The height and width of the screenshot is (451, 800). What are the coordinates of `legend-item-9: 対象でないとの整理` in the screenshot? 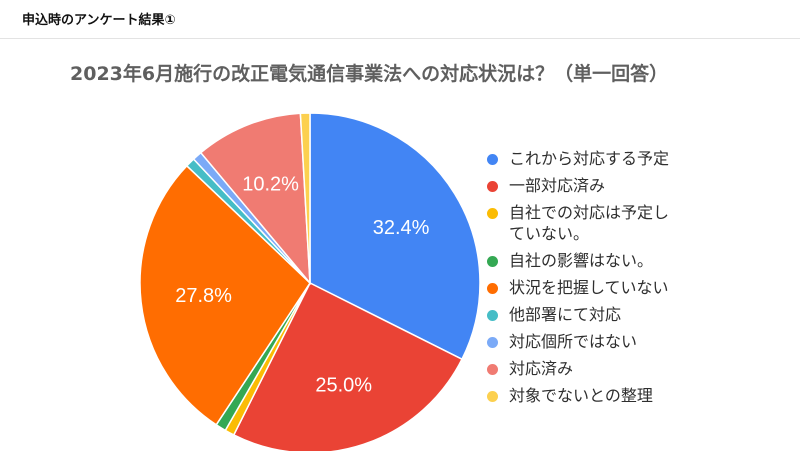 It's located at (607, 395).